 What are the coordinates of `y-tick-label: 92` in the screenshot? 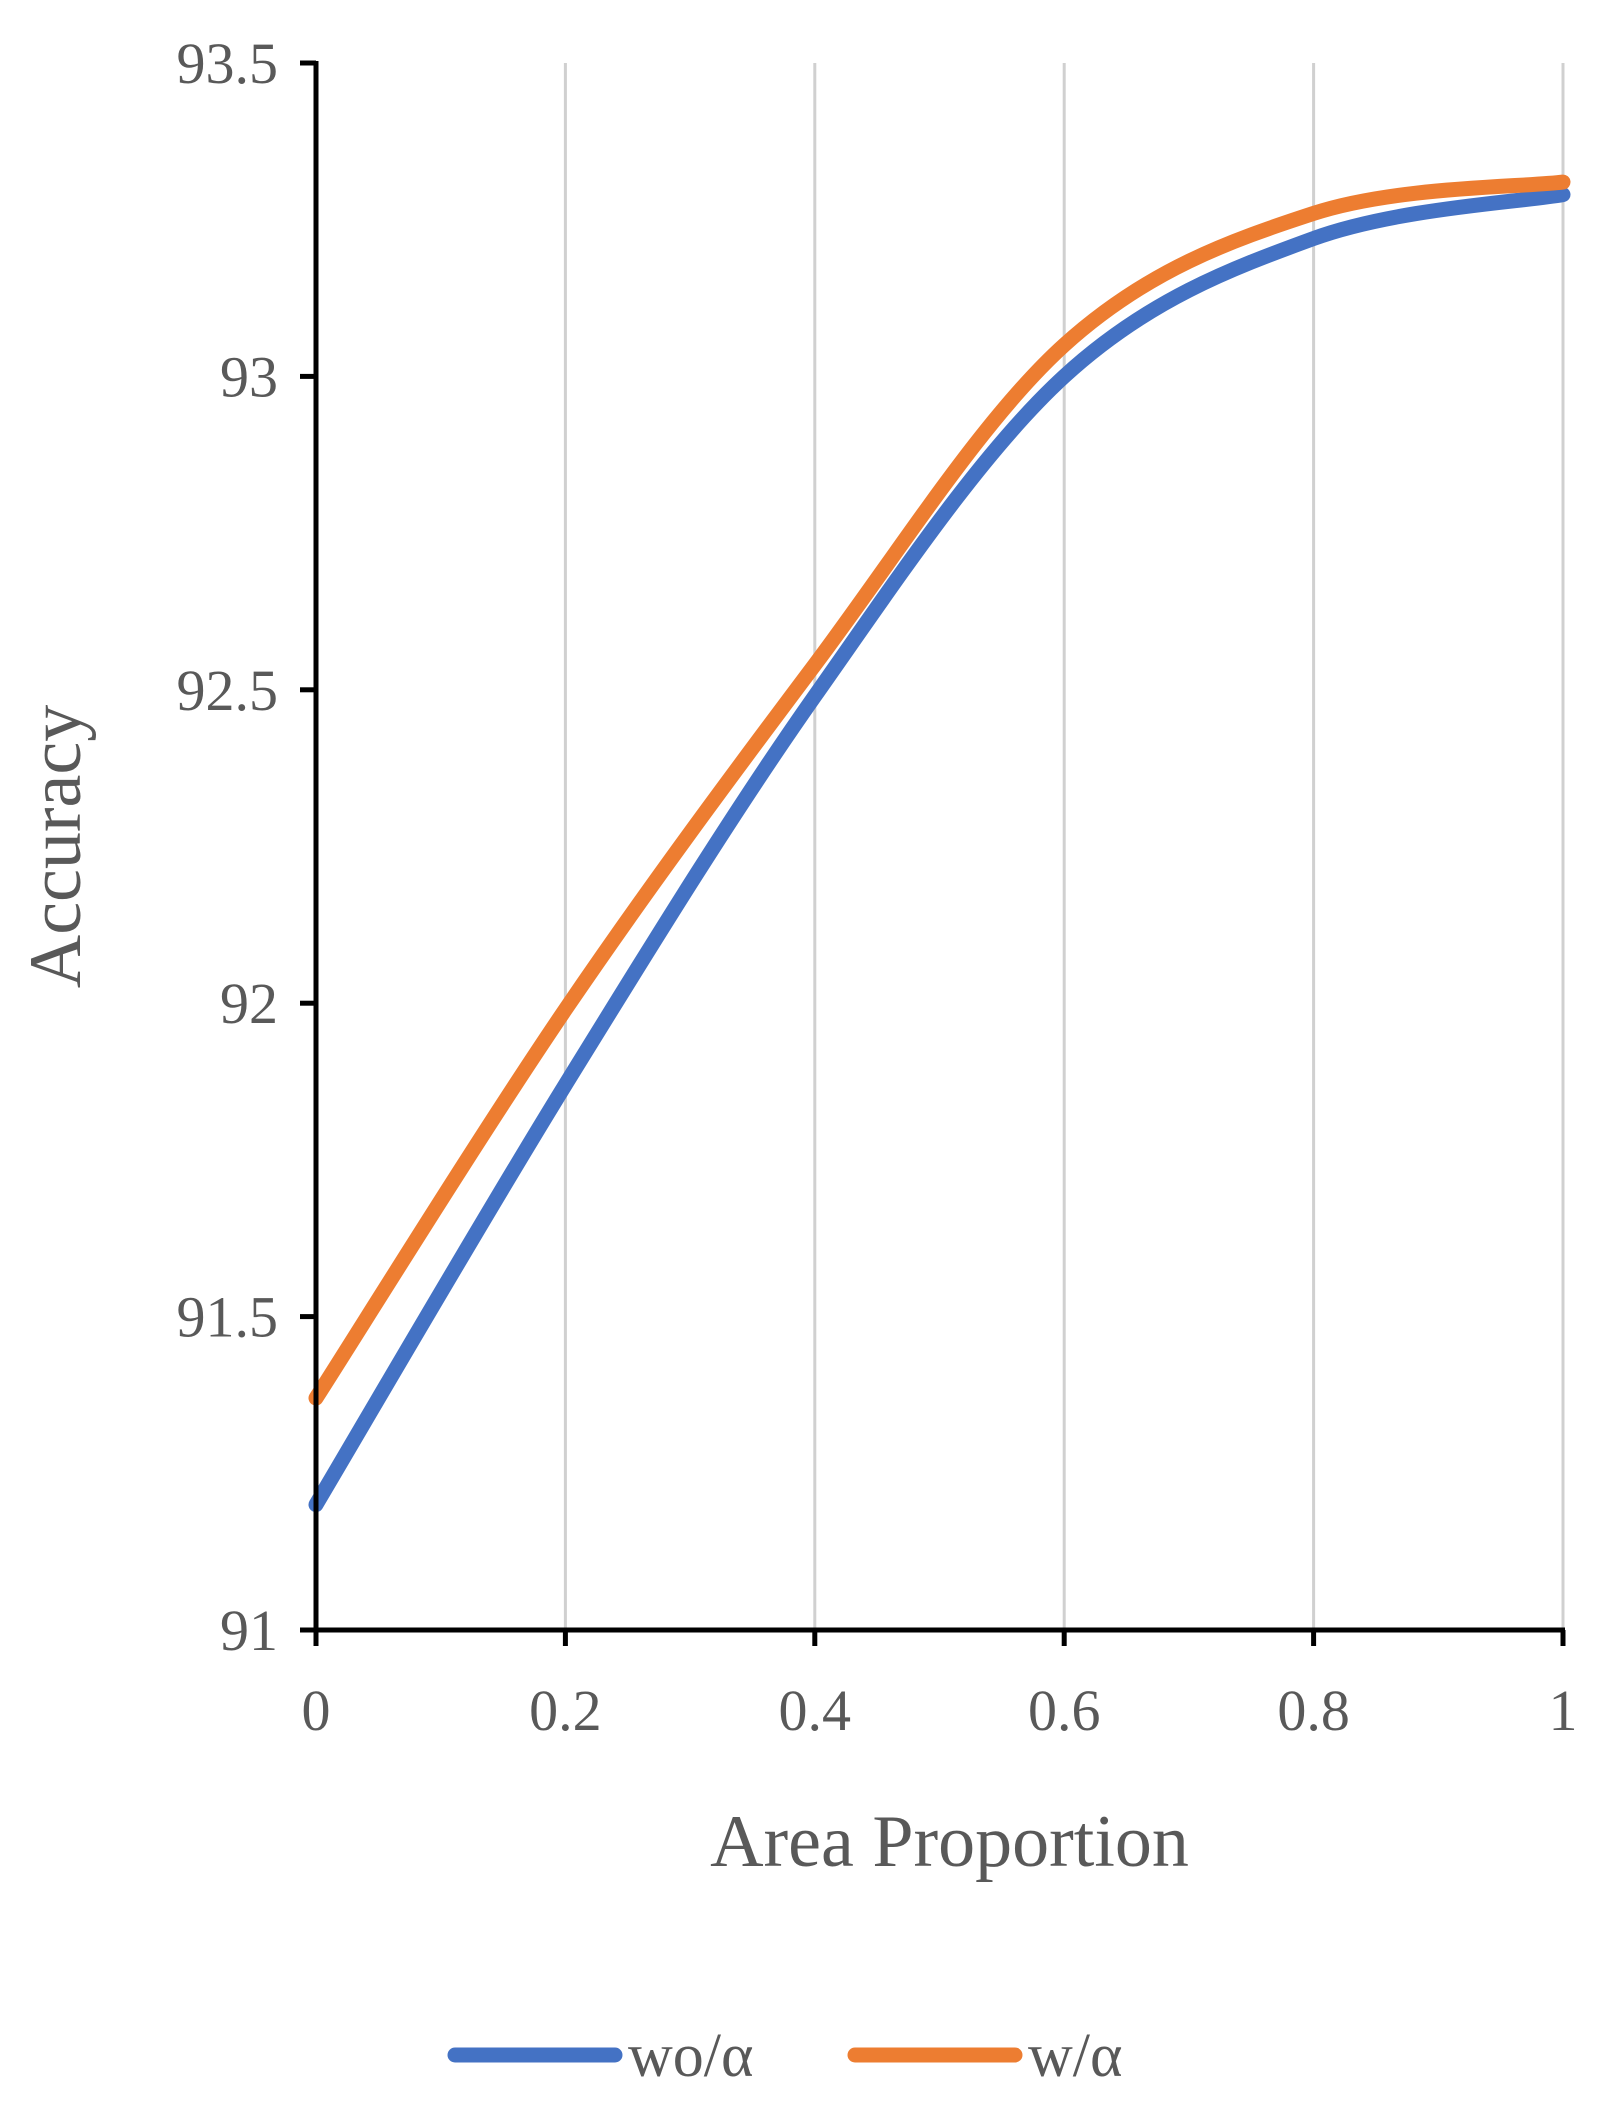 It's located at (249, 1003).